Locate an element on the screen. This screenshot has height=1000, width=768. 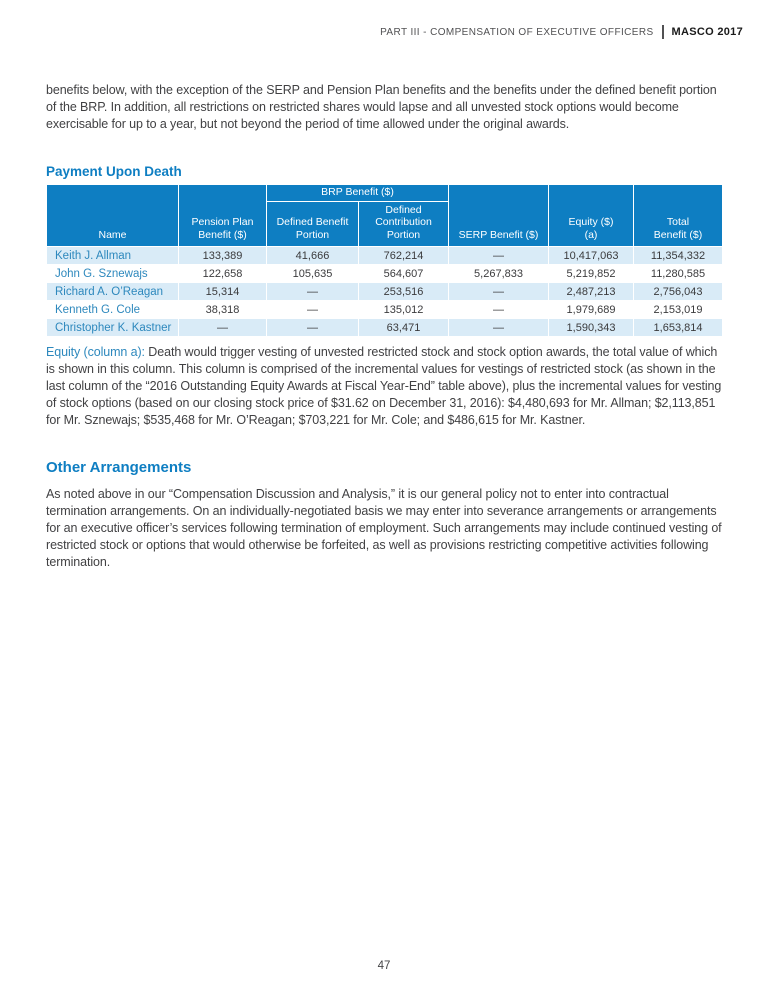
cell-defined-contribution-portion: 63,471 is located at coordinates (403, 327).